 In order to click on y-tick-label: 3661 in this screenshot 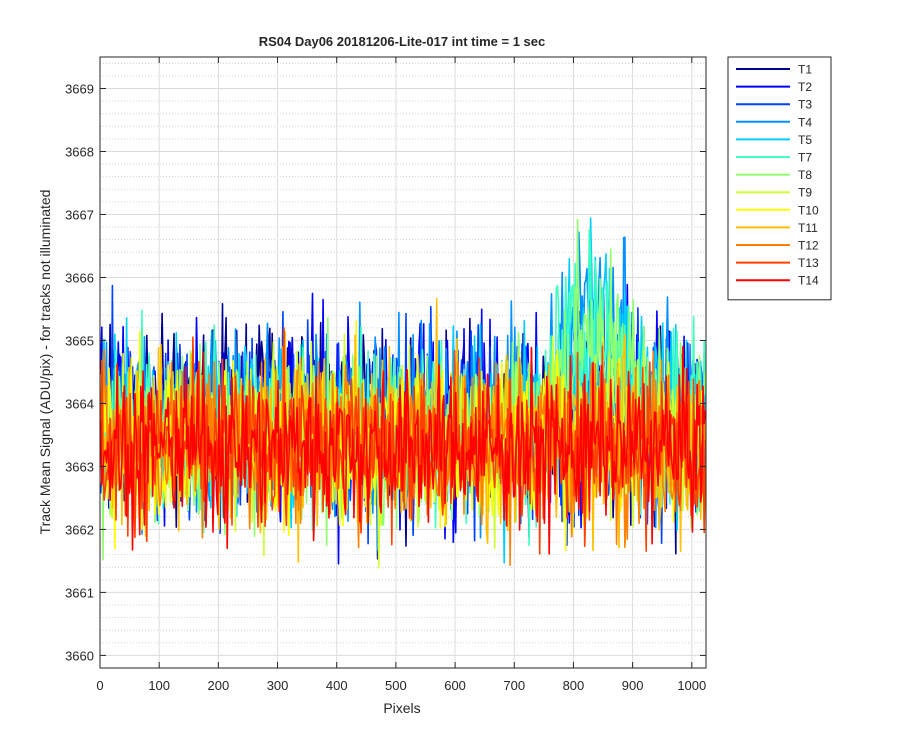, I will do `click(79, 592)`.